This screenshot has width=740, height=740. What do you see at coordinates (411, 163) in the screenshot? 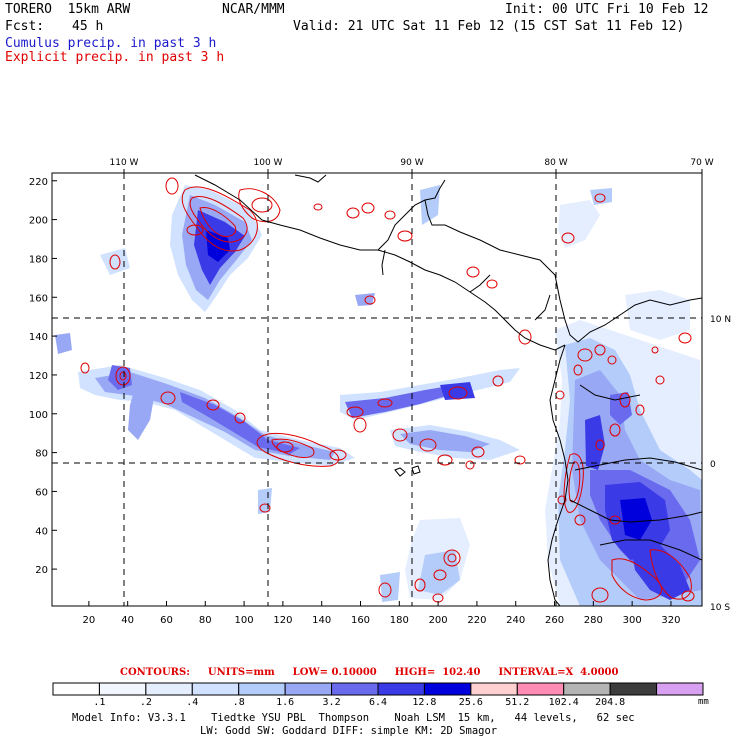
I see `lon-label: 90 W` at bounding box center [411, 163].